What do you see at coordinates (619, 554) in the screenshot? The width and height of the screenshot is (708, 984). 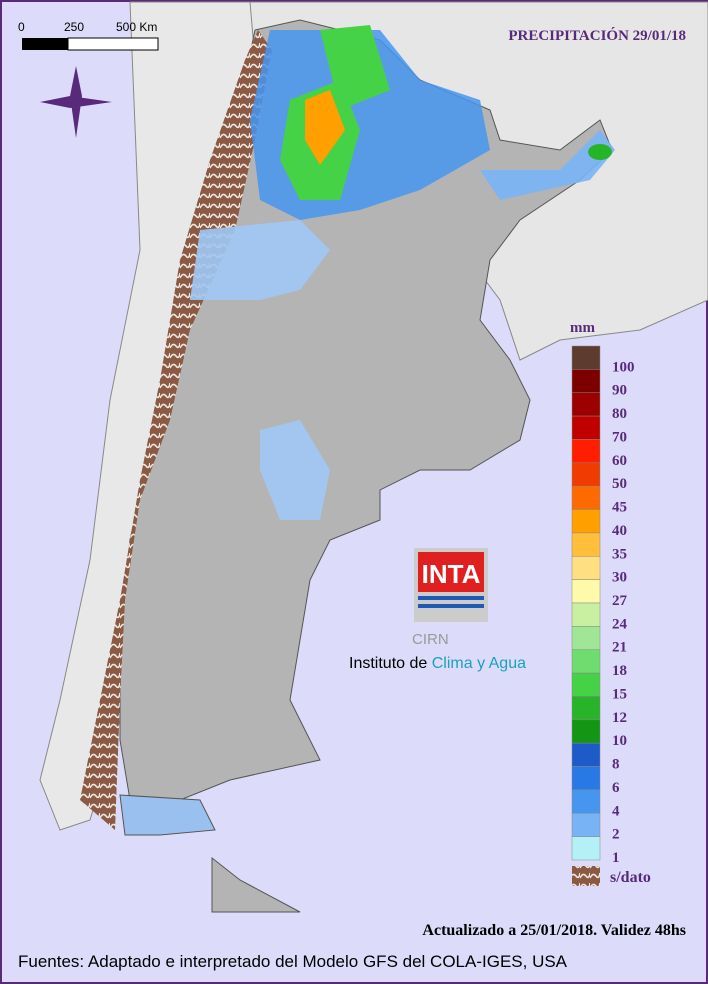 I see `legend-label: 35` at bounding box center [619, 554].